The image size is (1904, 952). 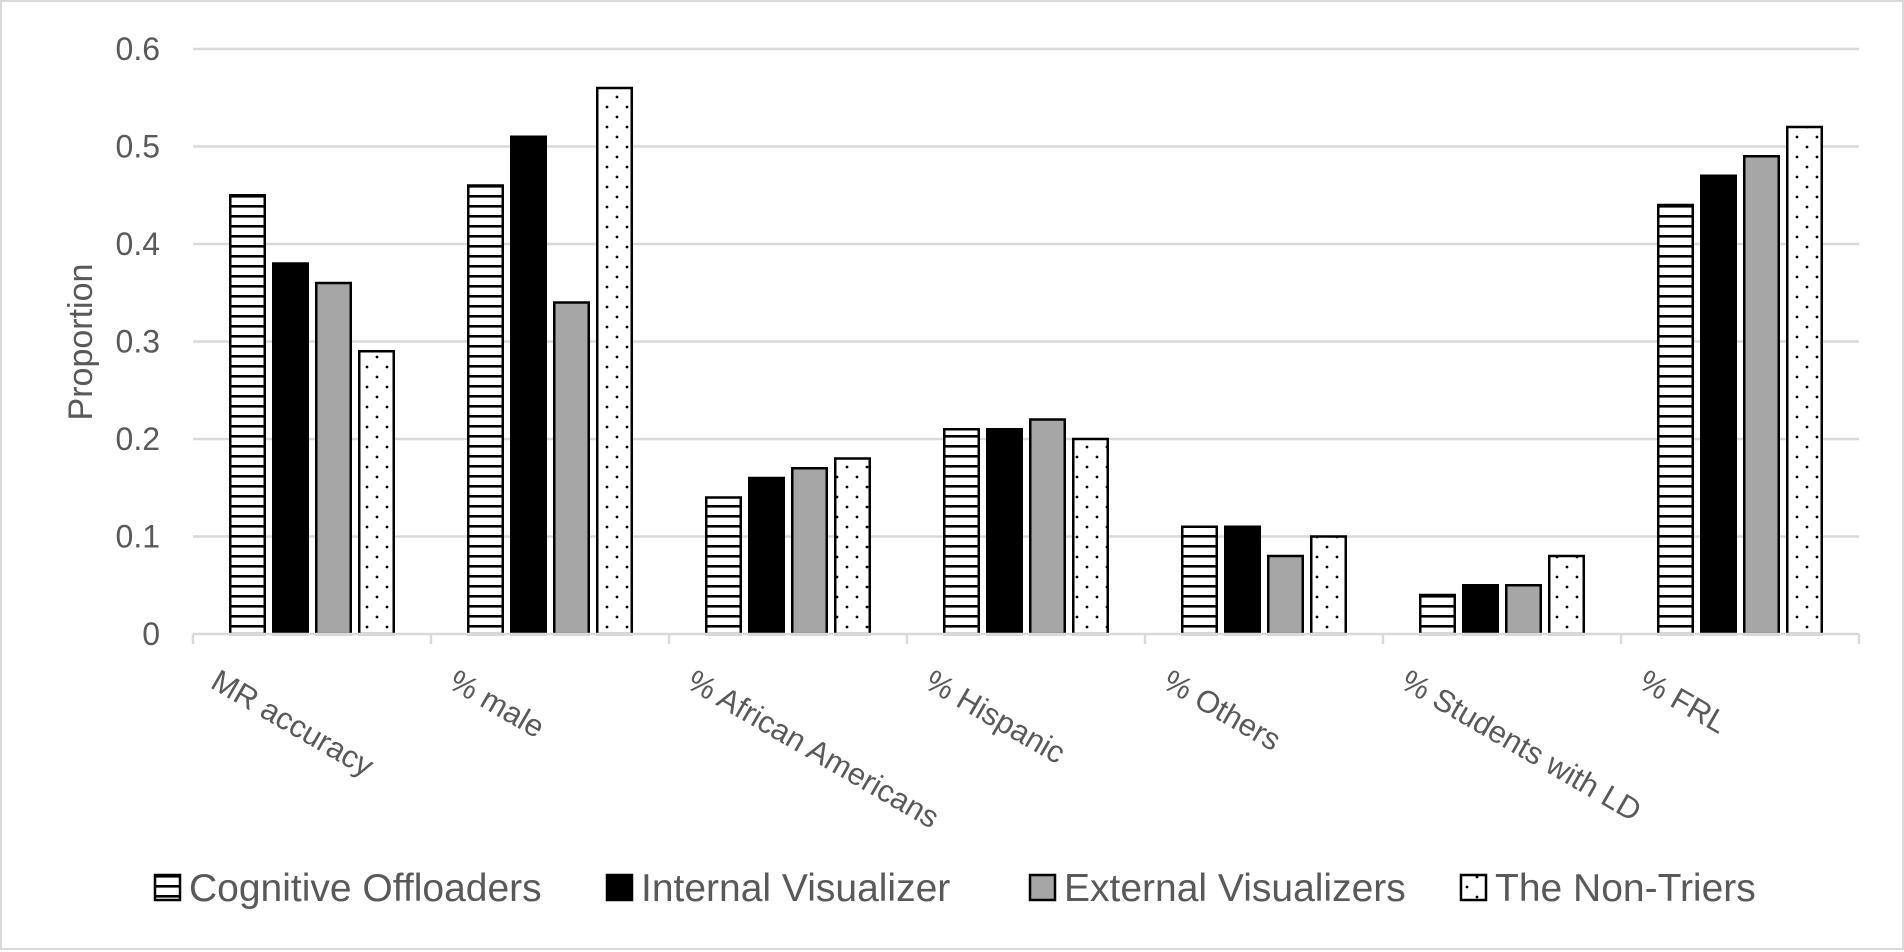 I want to click on y-tick-label: 0.2, so click(x=138, y=439).